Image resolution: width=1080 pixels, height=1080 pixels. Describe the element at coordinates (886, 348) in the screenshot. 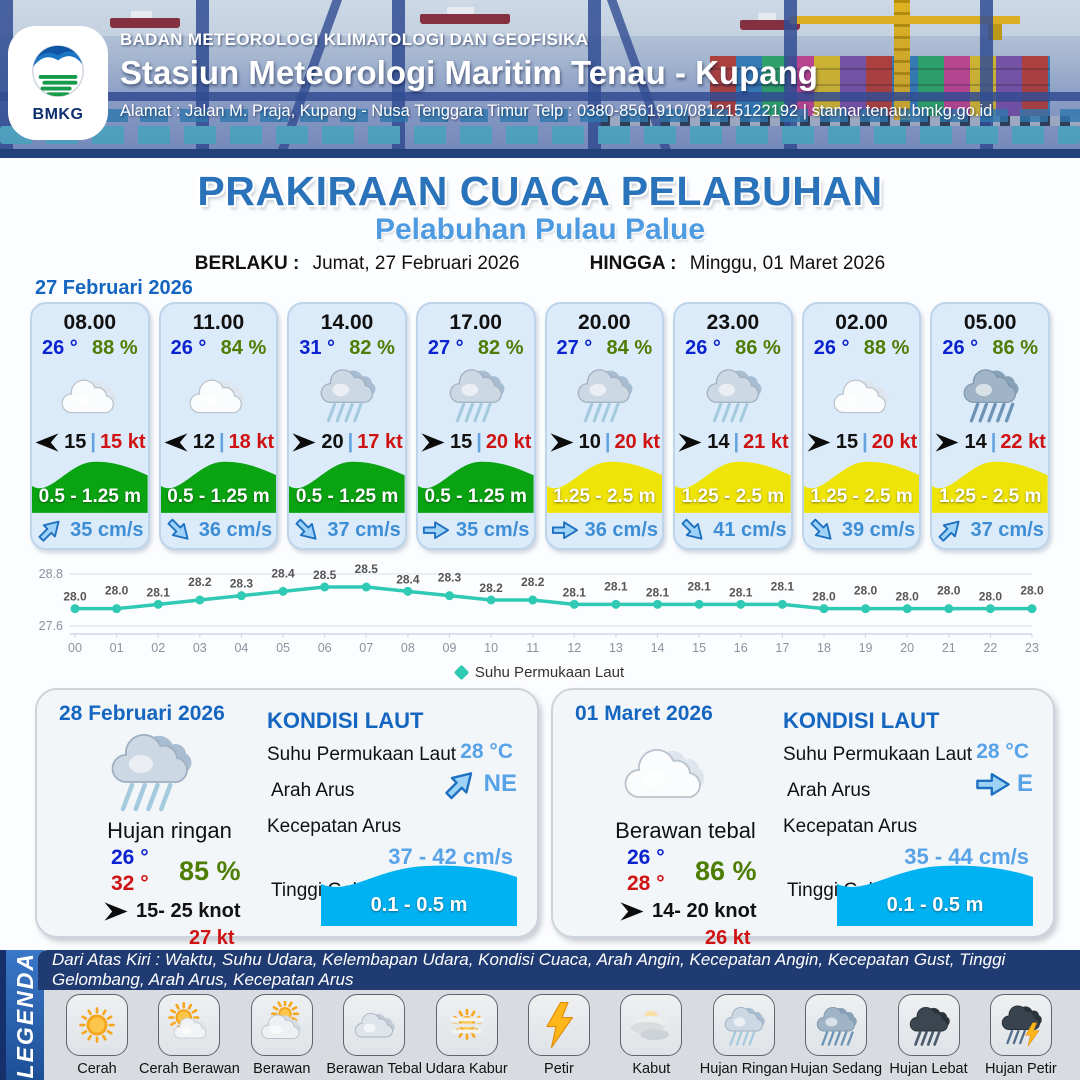

I see `humidity: 88 %` at that location.